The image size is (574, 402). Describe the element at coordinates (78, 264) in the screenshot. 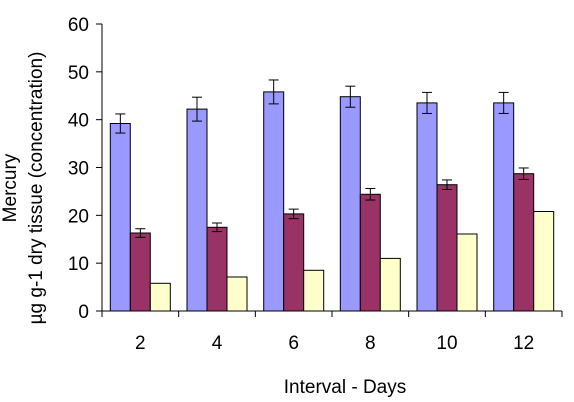

I see `y-tick-label-10: 10` at that location.